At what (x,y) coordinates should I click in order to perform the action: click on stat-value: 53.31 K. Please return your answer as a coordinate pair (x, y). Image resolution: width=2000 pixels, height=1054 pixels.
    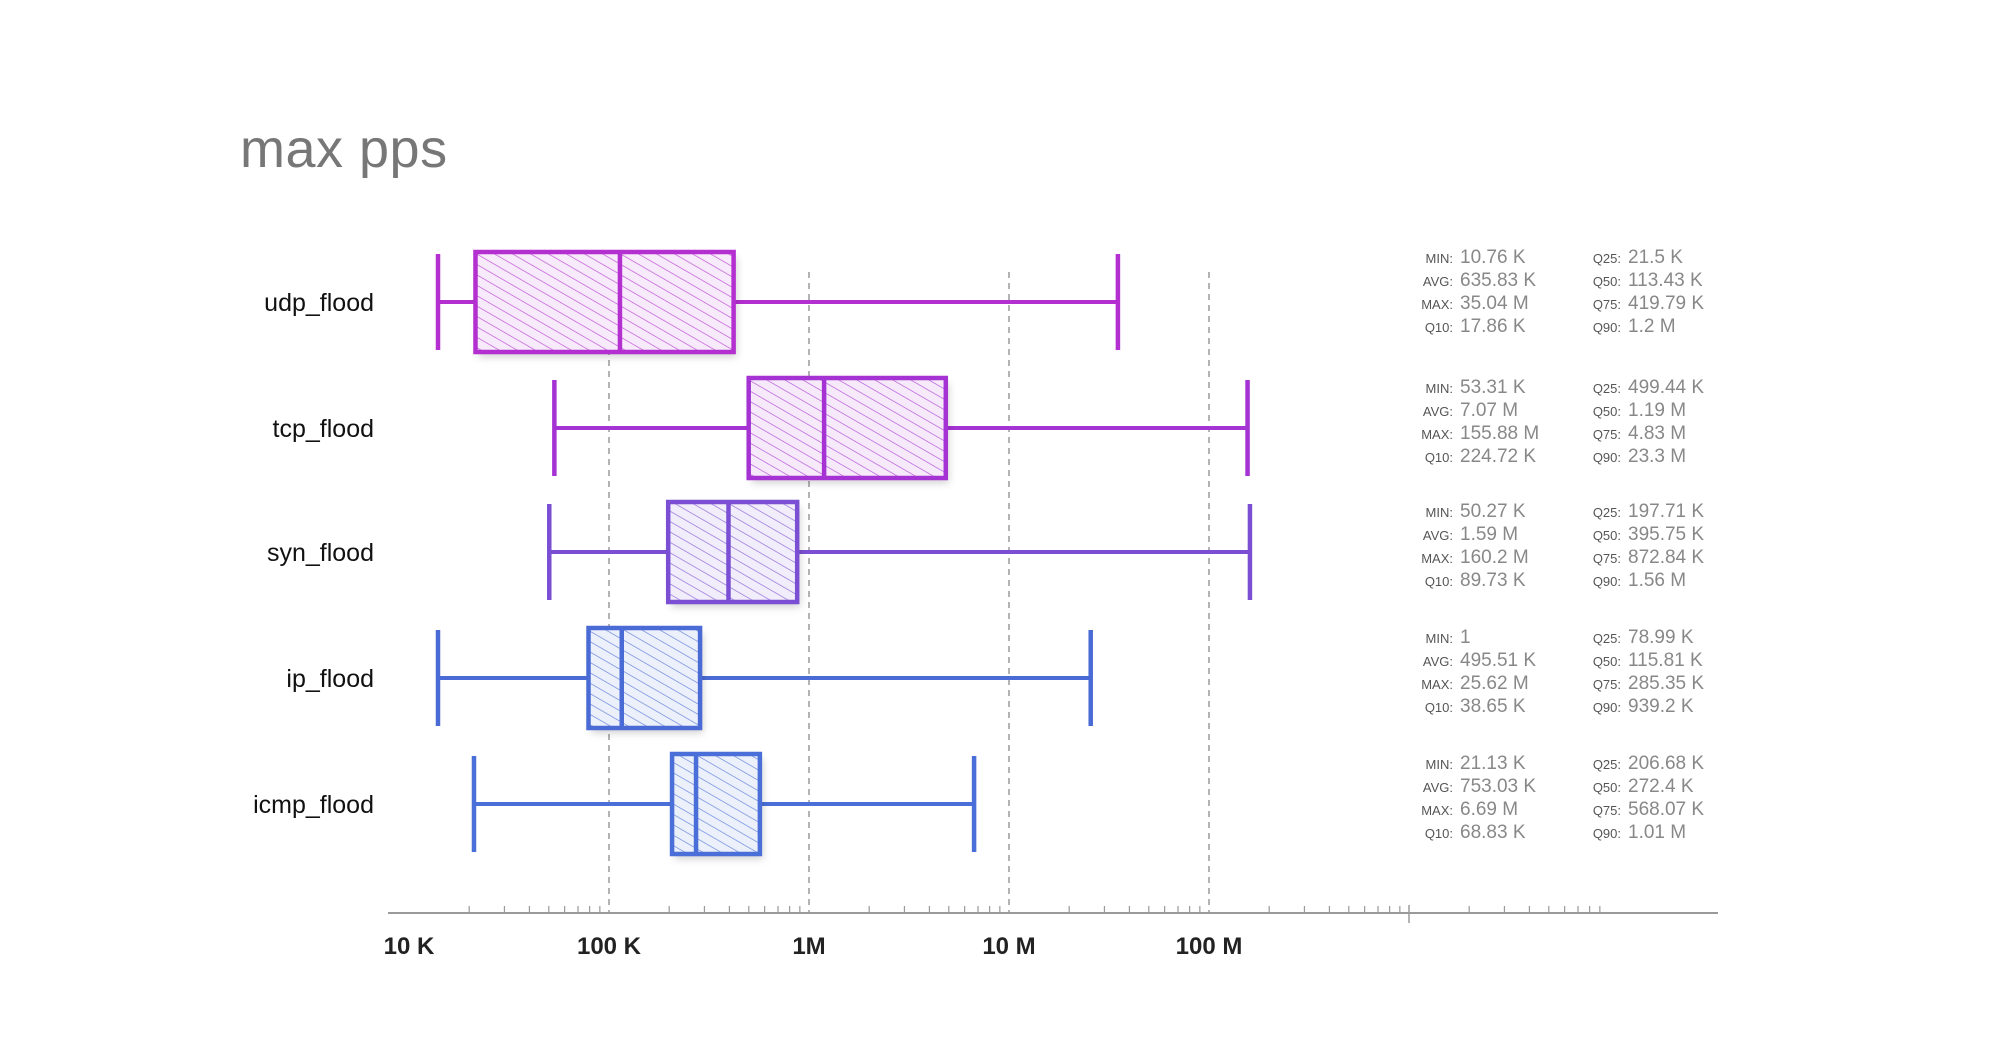
    Looking at the image, I should click on (1493, 387).